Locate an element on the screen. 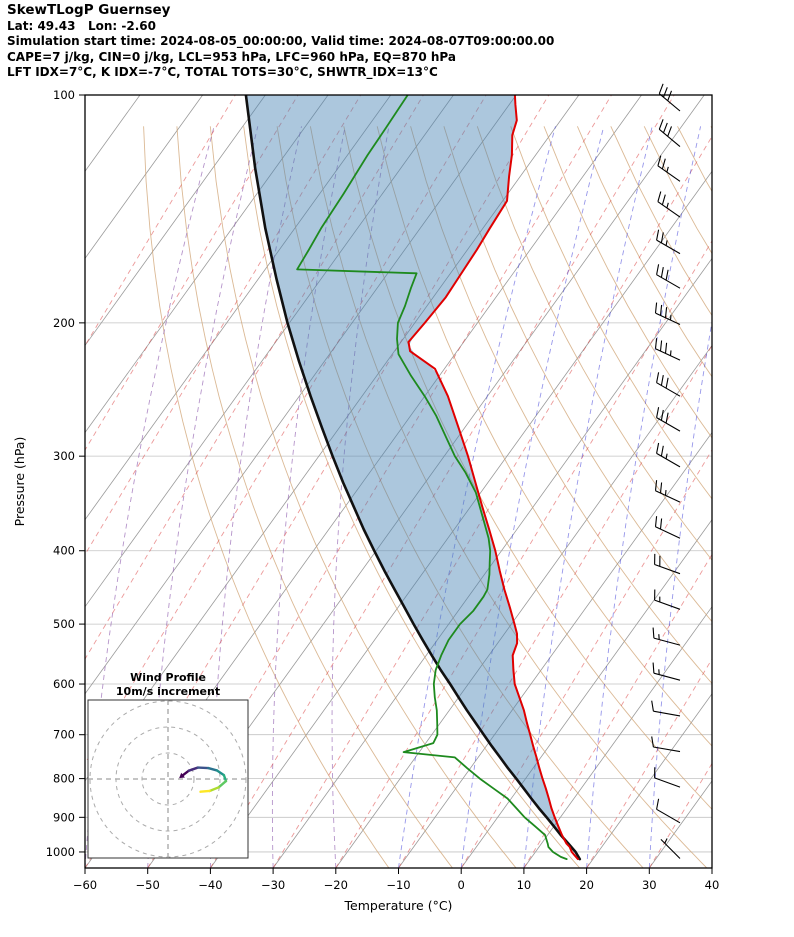 Image resolution: width=794 pixels, height=937 pixels. svg-text: 10 is located at coordinates (524, 885).